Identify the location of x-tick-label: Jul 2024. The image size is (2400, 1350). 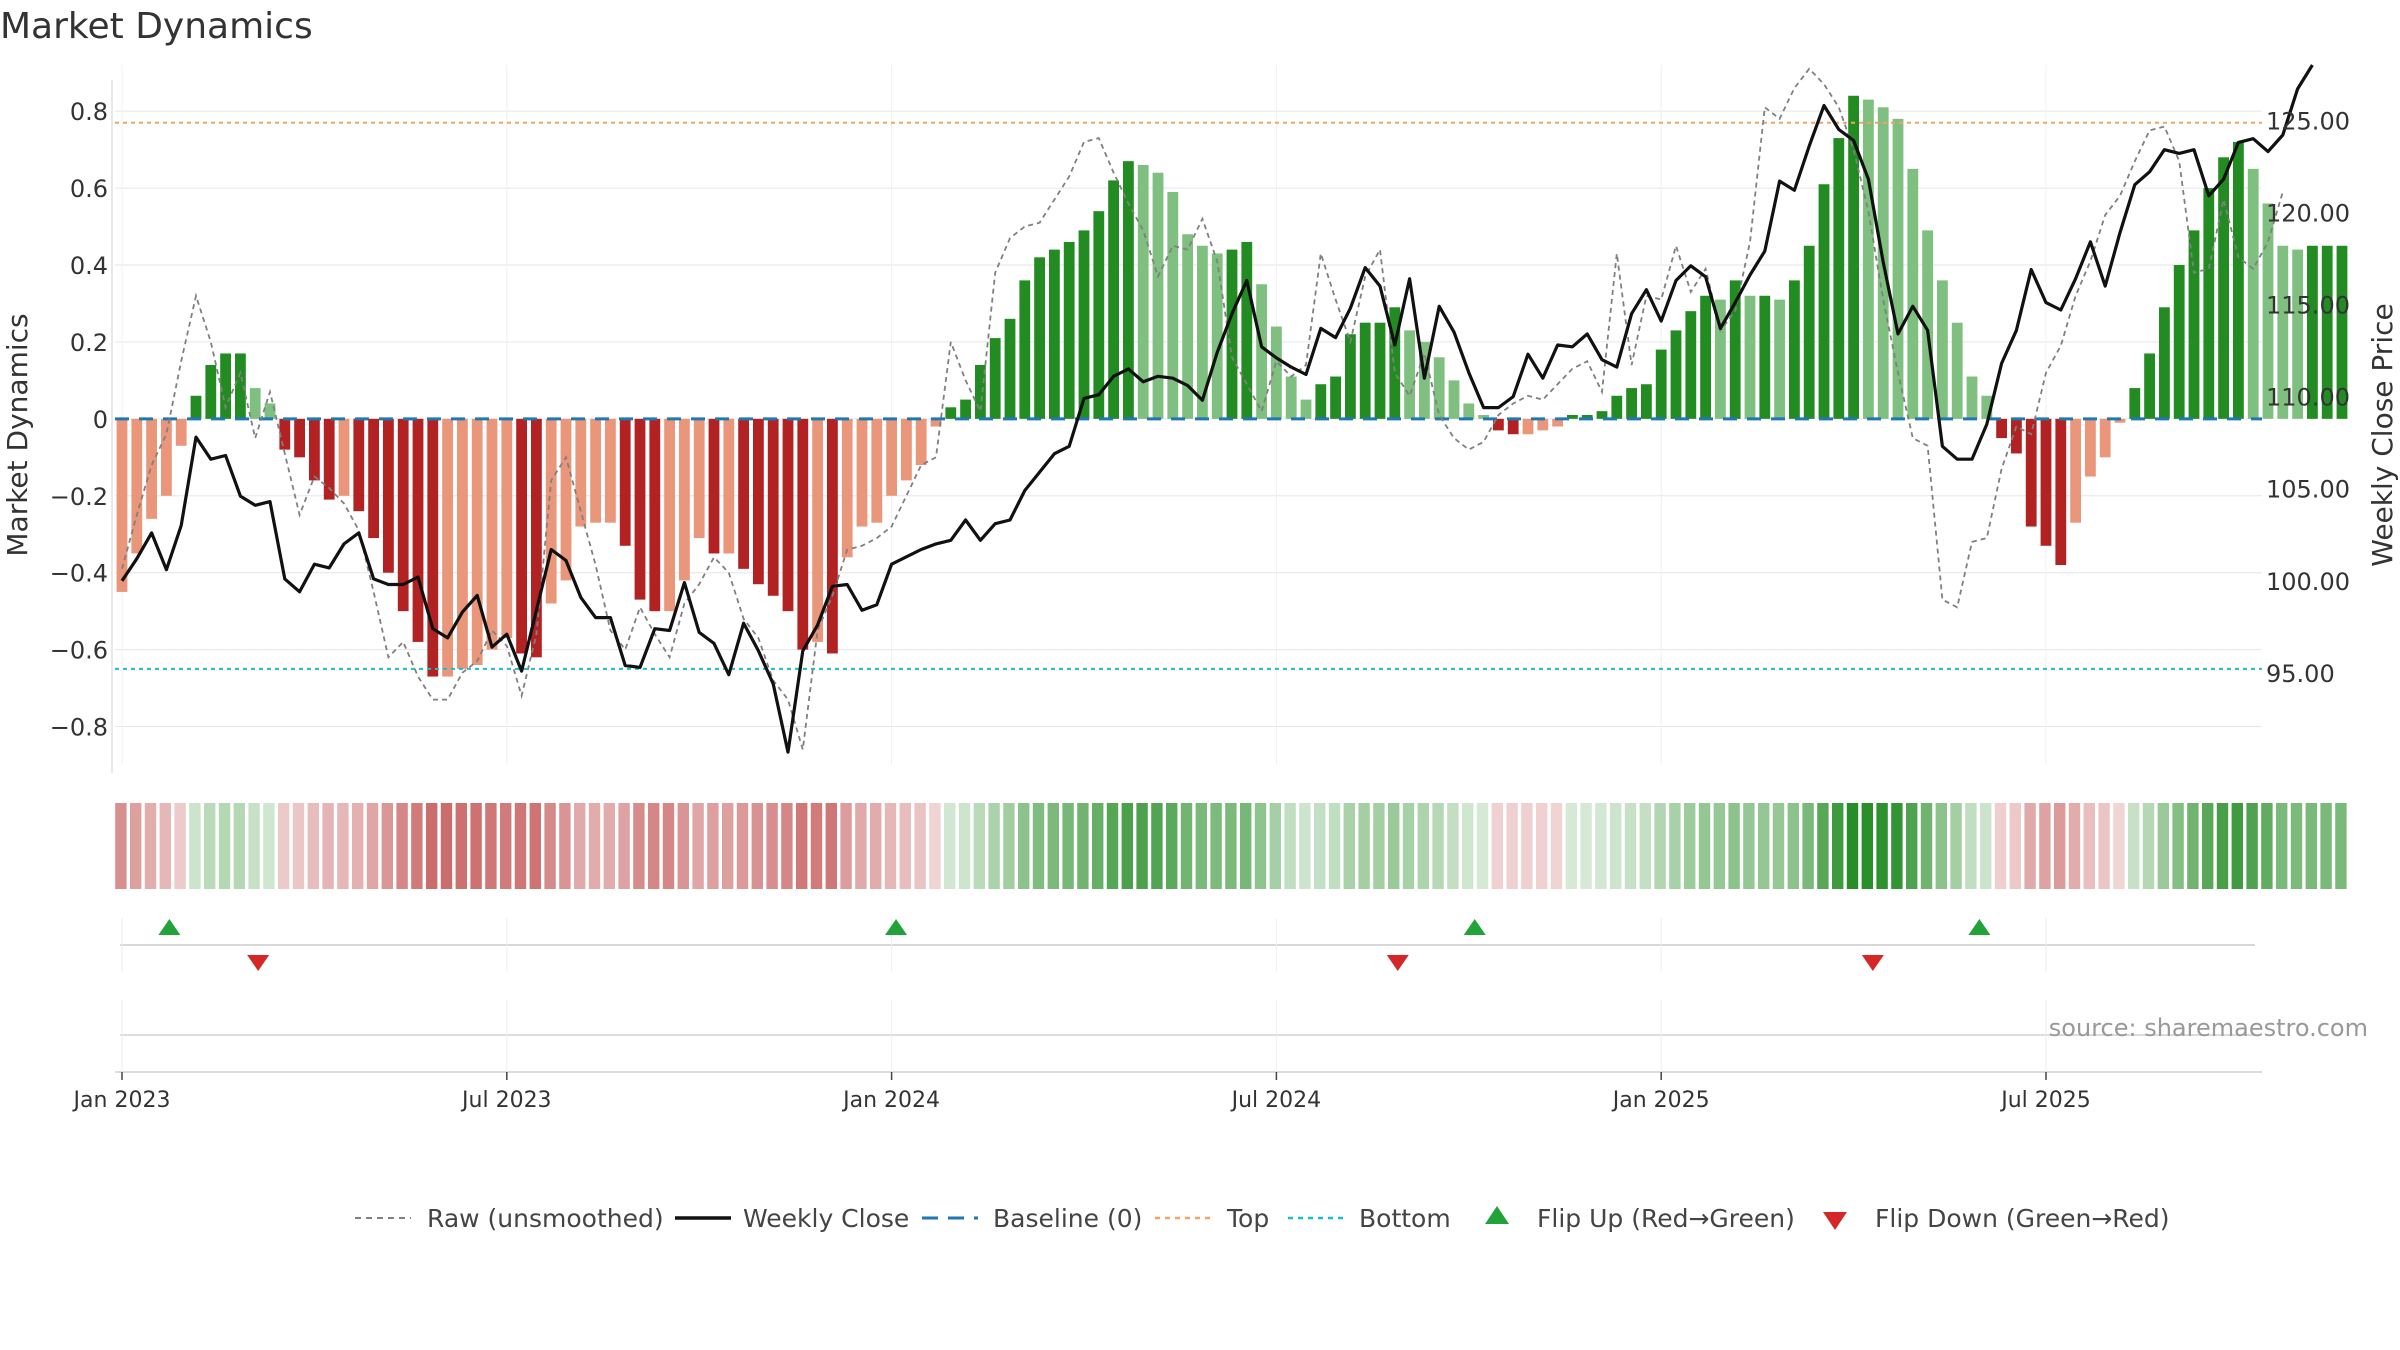
(1276, 1100).